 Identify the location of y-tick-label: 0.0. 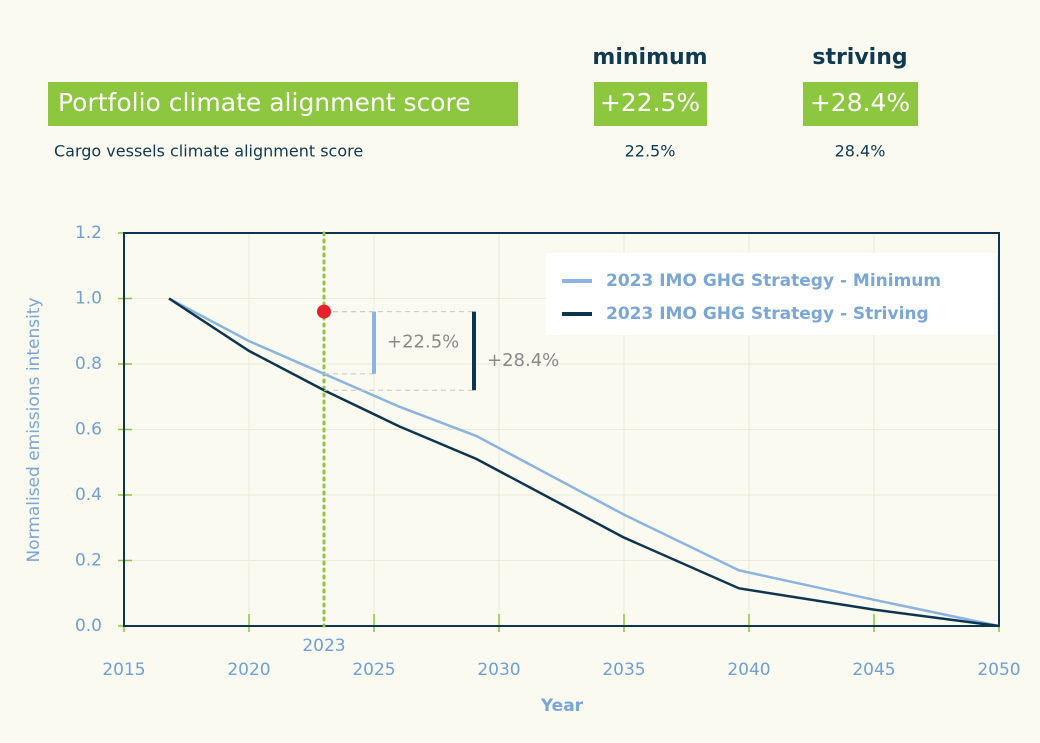
(88, 626).